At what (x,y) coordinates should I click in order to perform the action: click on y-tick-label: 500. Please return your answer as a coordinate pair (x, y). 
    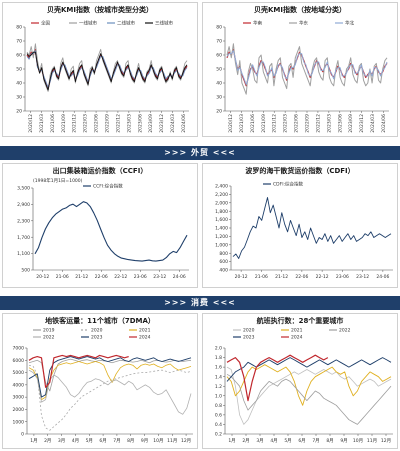
    Looking at the image, I should click on (25, 271).